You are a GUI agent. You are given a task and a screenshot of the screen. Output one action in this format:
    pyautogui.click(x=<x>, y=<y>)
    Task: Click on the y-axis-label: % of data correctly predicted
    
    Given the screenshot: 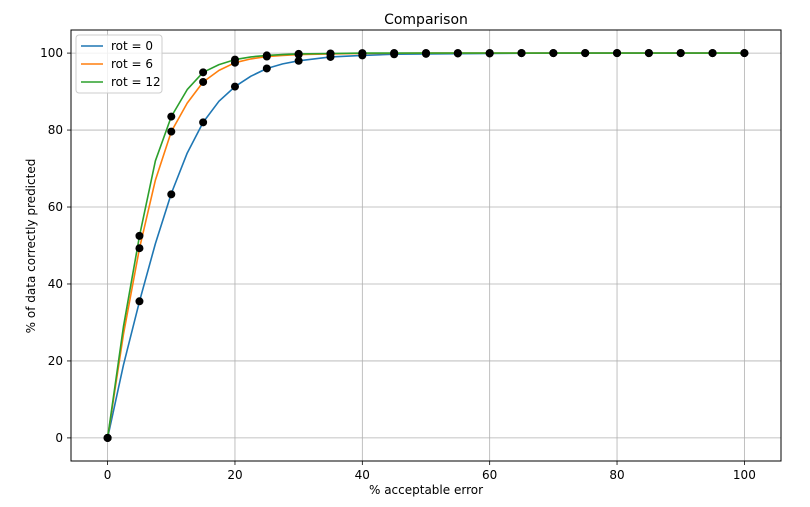 What is the action you would take?
    pyautogui.click(x=31, y=246)
    